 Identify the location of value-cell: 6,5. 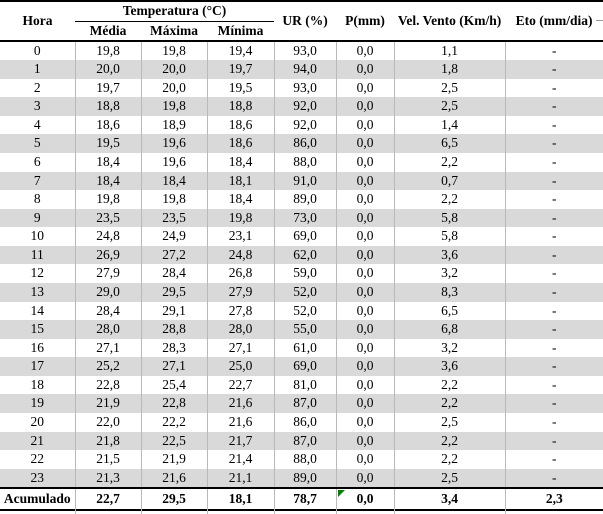
(449, 311).